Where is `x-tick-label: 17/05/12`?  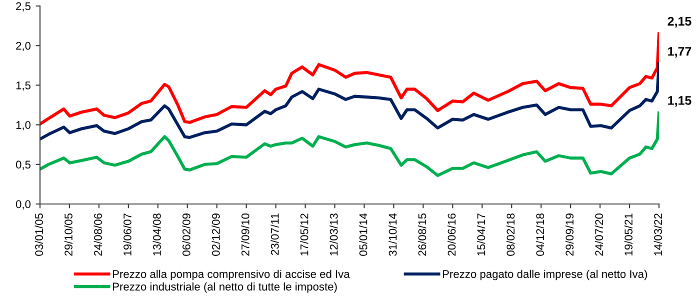 x-tick-label: 17/05/12 is located at coordinates (304, 235).